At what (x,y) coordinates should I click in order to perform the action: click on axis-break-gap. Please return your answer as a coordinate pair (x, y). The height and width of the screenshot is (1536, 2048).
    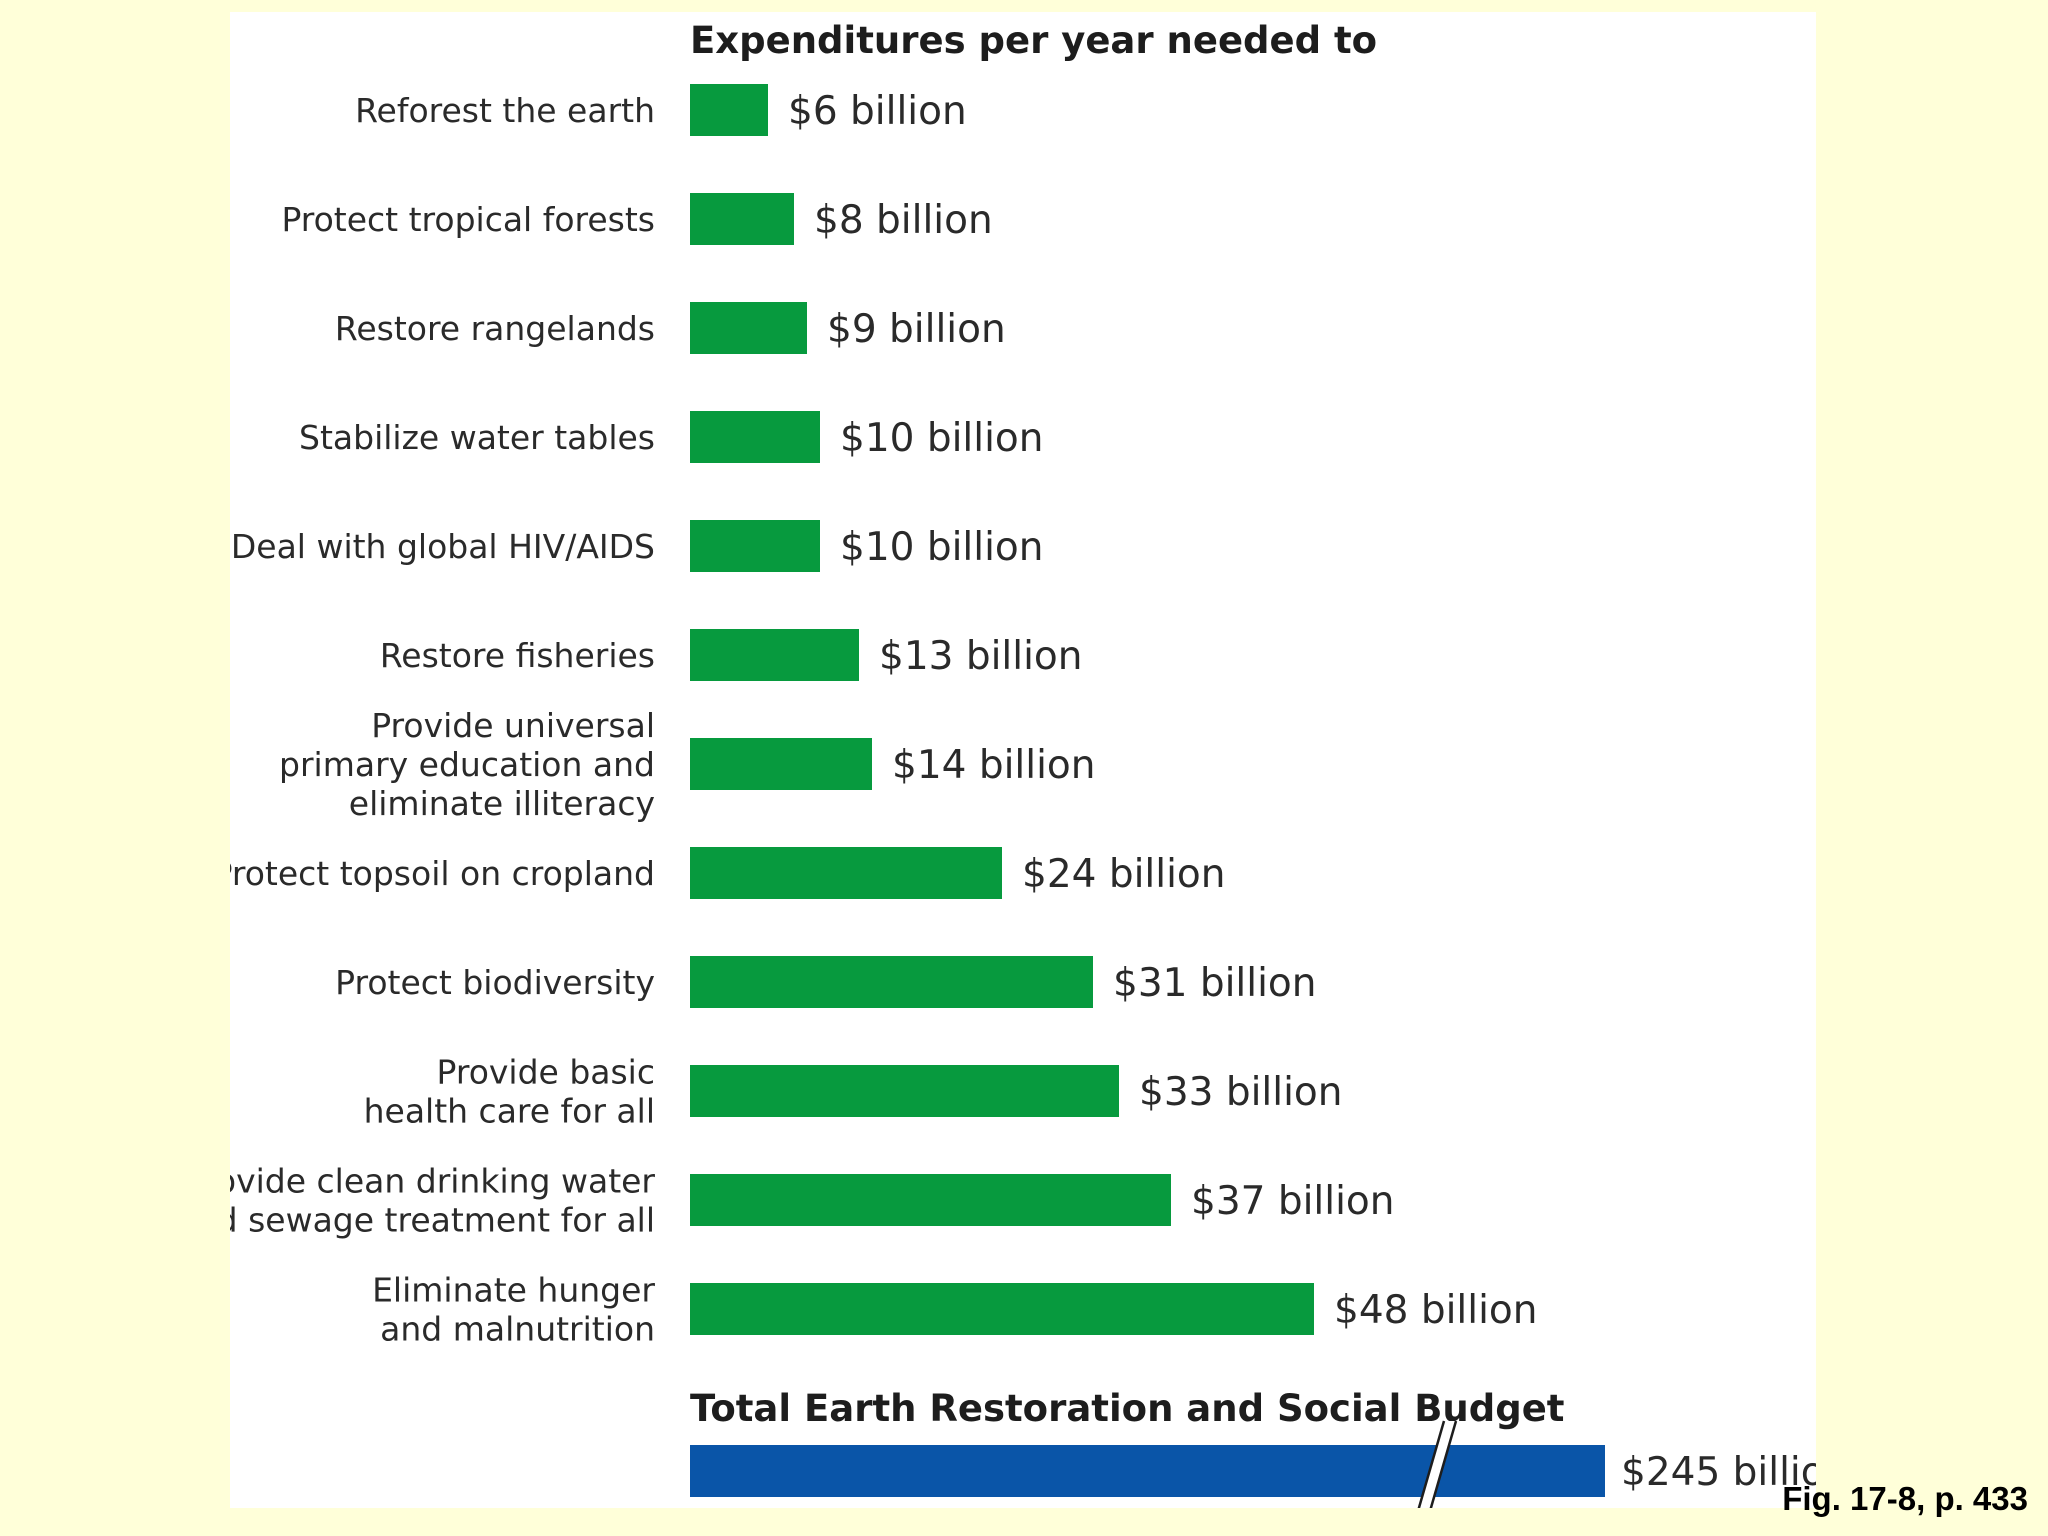
    Looking at the image, I should click on (1437, 1464).